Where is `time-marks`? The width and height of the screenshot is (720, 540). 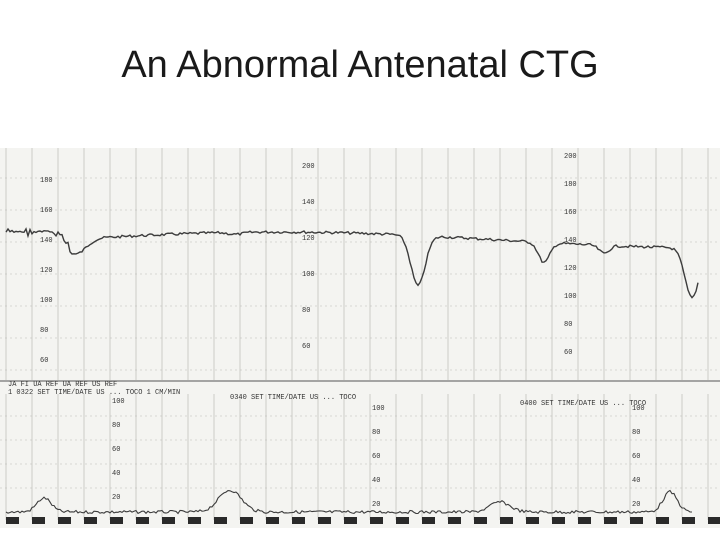
time-marks is located at coordinates (363, 520).